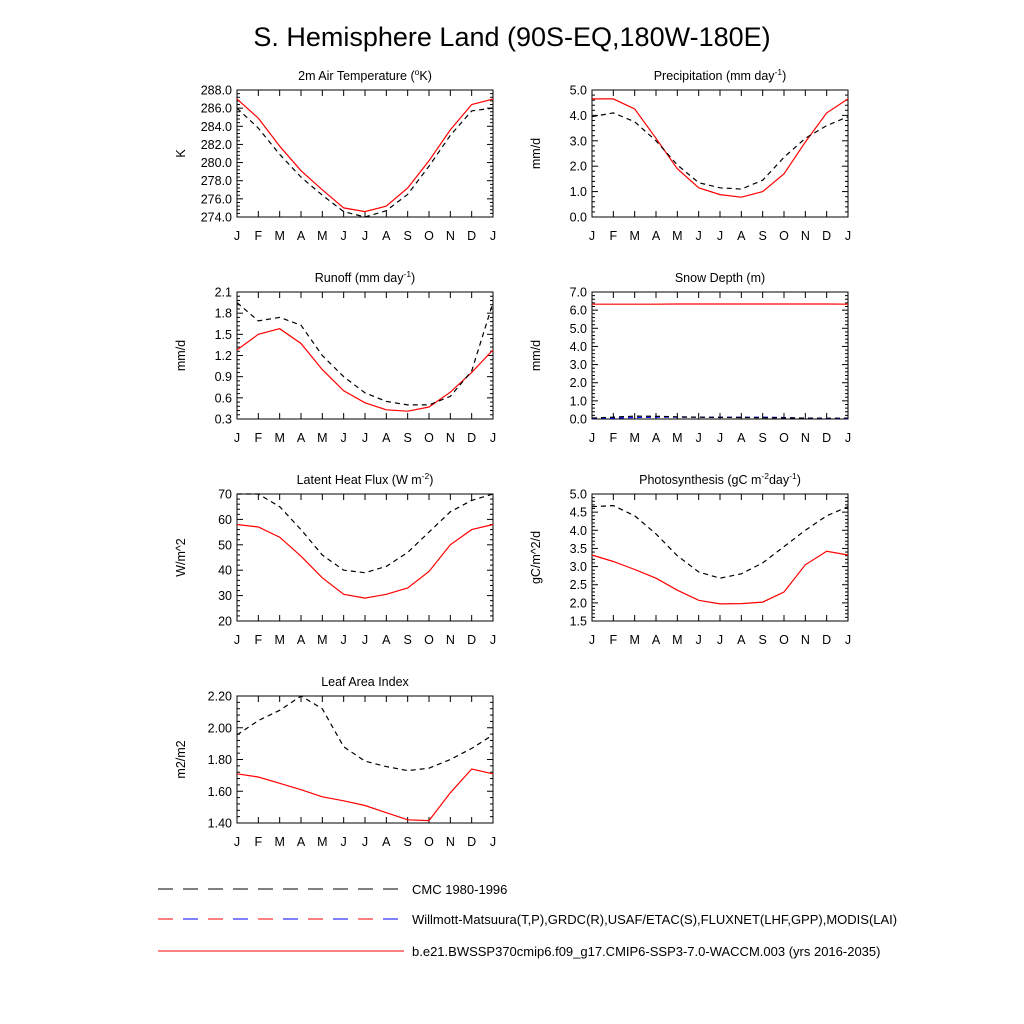 The width and height of the screenshot is (1024, 1024). Describe the element at coordinates (216, 109) in the screenshot. I see `y-tick-label: 286.0` at that location.